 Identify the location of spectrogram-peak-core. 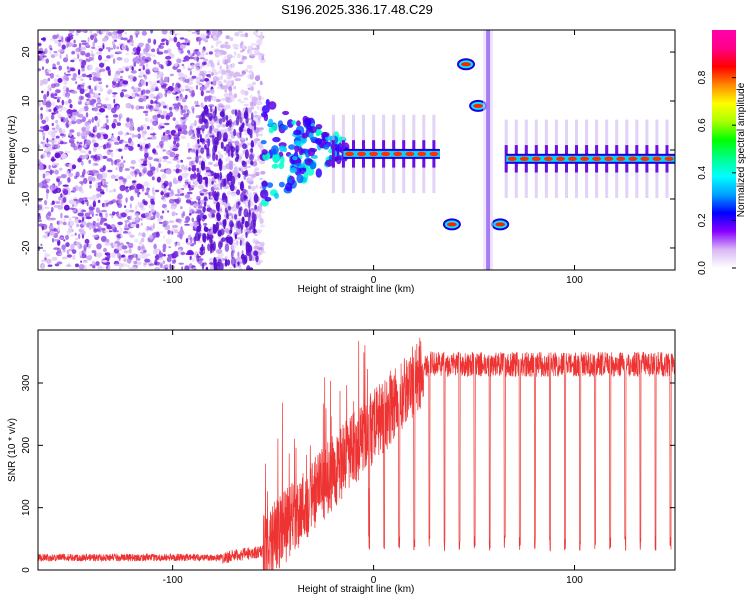
(500, 224).